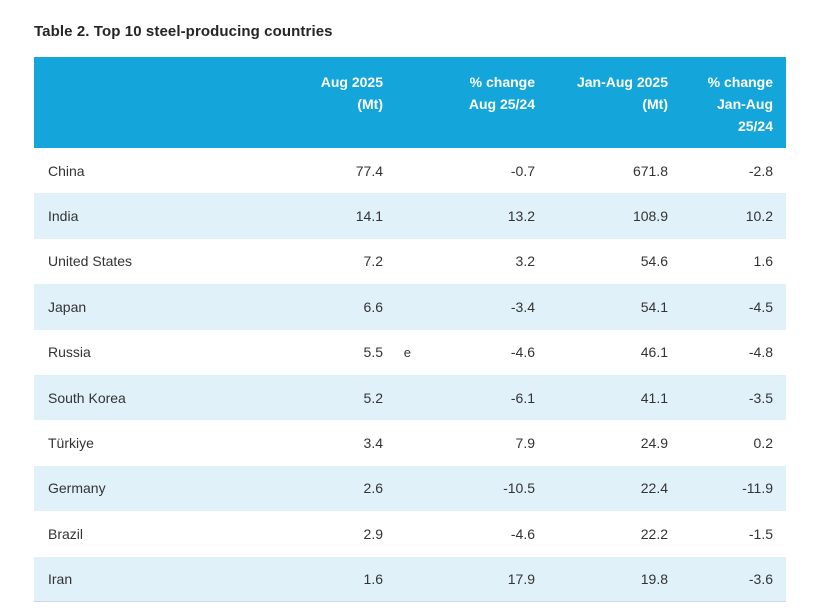 This screenshot has height=614, width=814. I want to click on table-row: China 77.4 -0.7 671.8 -2.8, so click(410, 170).